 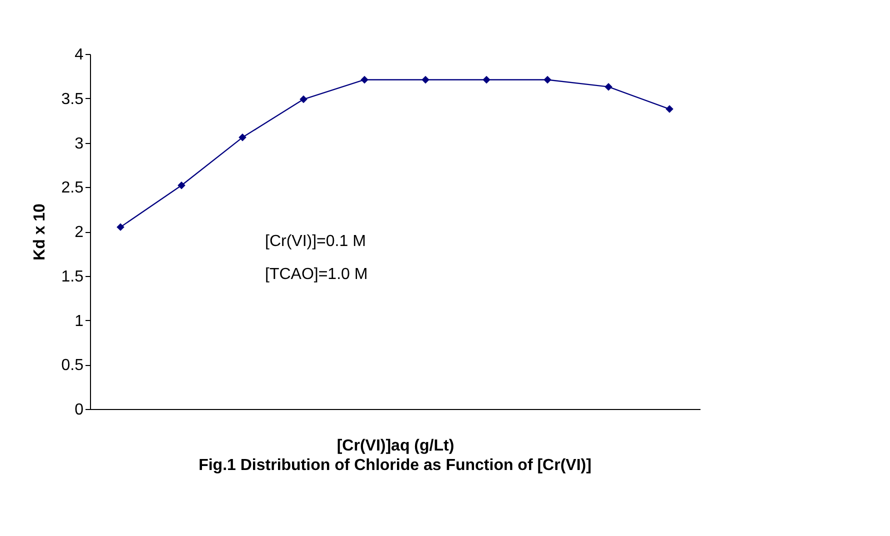 What do you see at coordinates (79, 143) in the screenshot?
I see `y-tick-label: 3` at bounding box center [79, 143].